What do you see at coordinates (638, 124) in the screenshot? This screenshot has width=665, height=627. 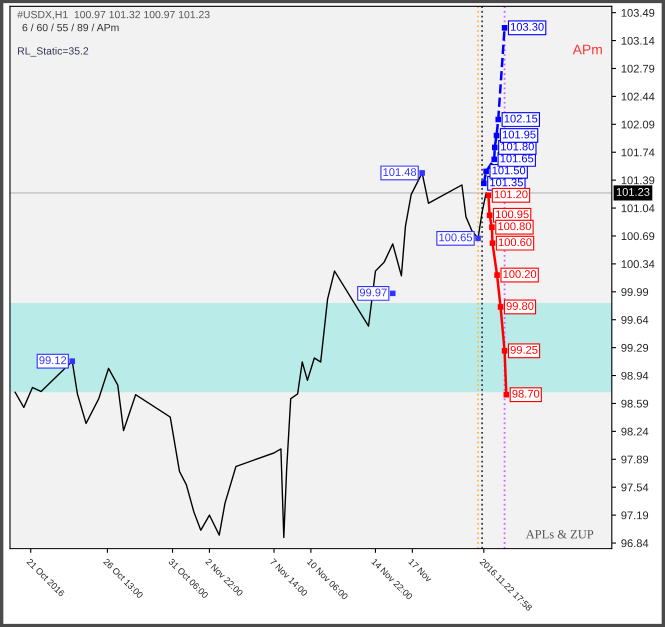 I see `y-tick-label: 102.09` at bounding box center [638, 124].